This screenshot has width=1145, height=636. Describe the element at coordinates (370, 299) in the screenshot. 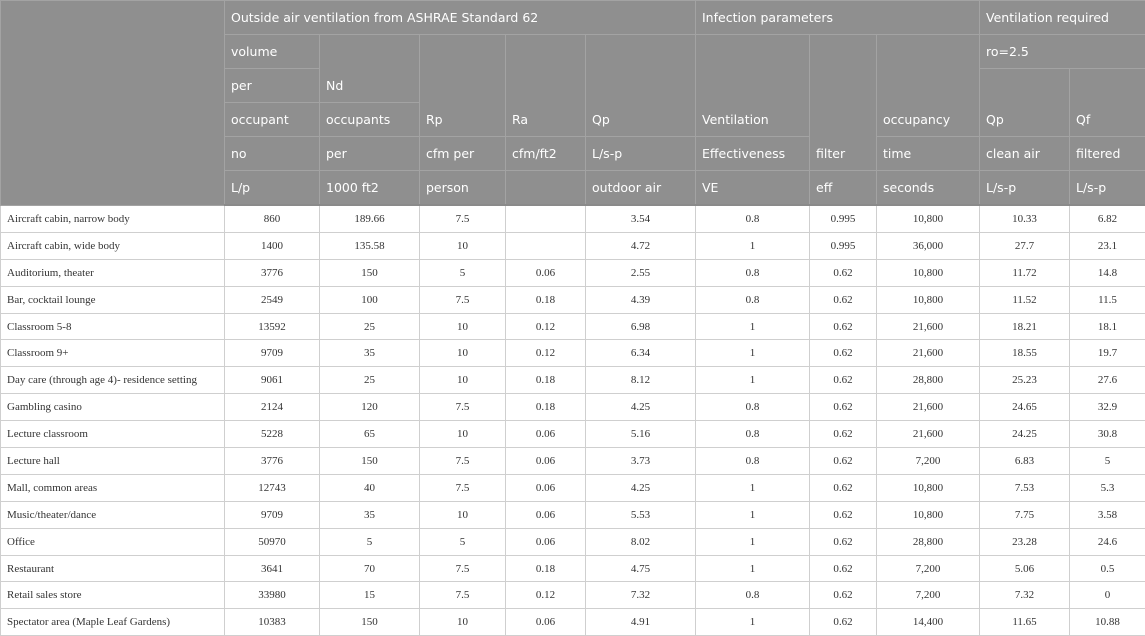

I see `value-cell: 100` at that location.